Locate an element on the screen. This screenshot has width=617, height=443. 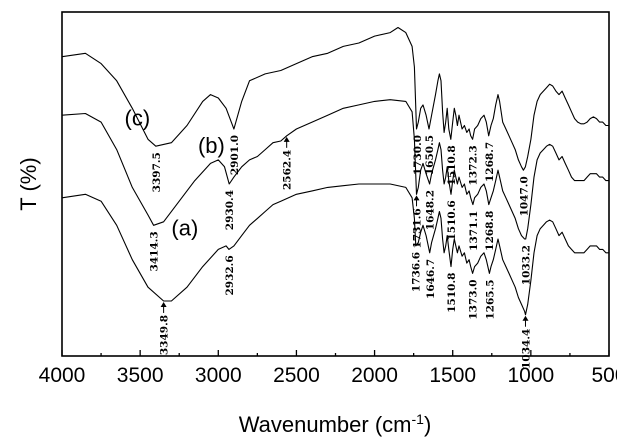
peak-label-12: 1648.2 is located at coordinates (431, 210).